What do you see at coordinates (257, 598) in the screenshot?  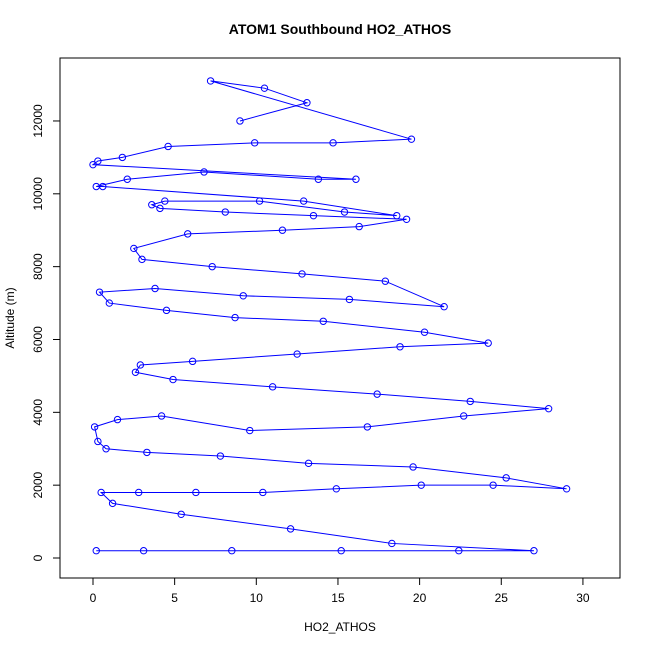 I see `x-tick-label: 10` at bounding box center [257, 598].